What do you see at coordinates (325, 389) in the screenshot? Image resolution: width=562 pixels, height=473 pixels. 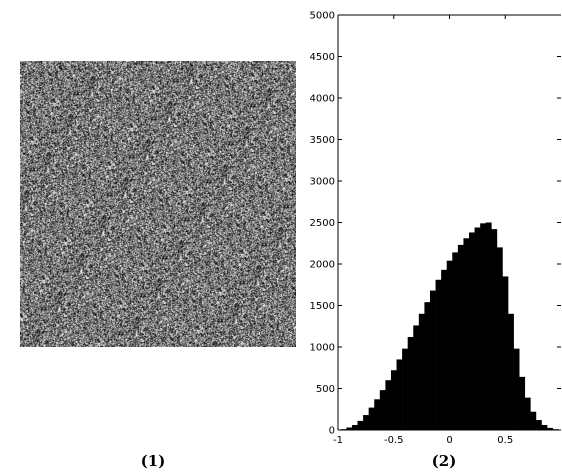 I see `y-tick-label: 500` at bounding box center [325, 389].